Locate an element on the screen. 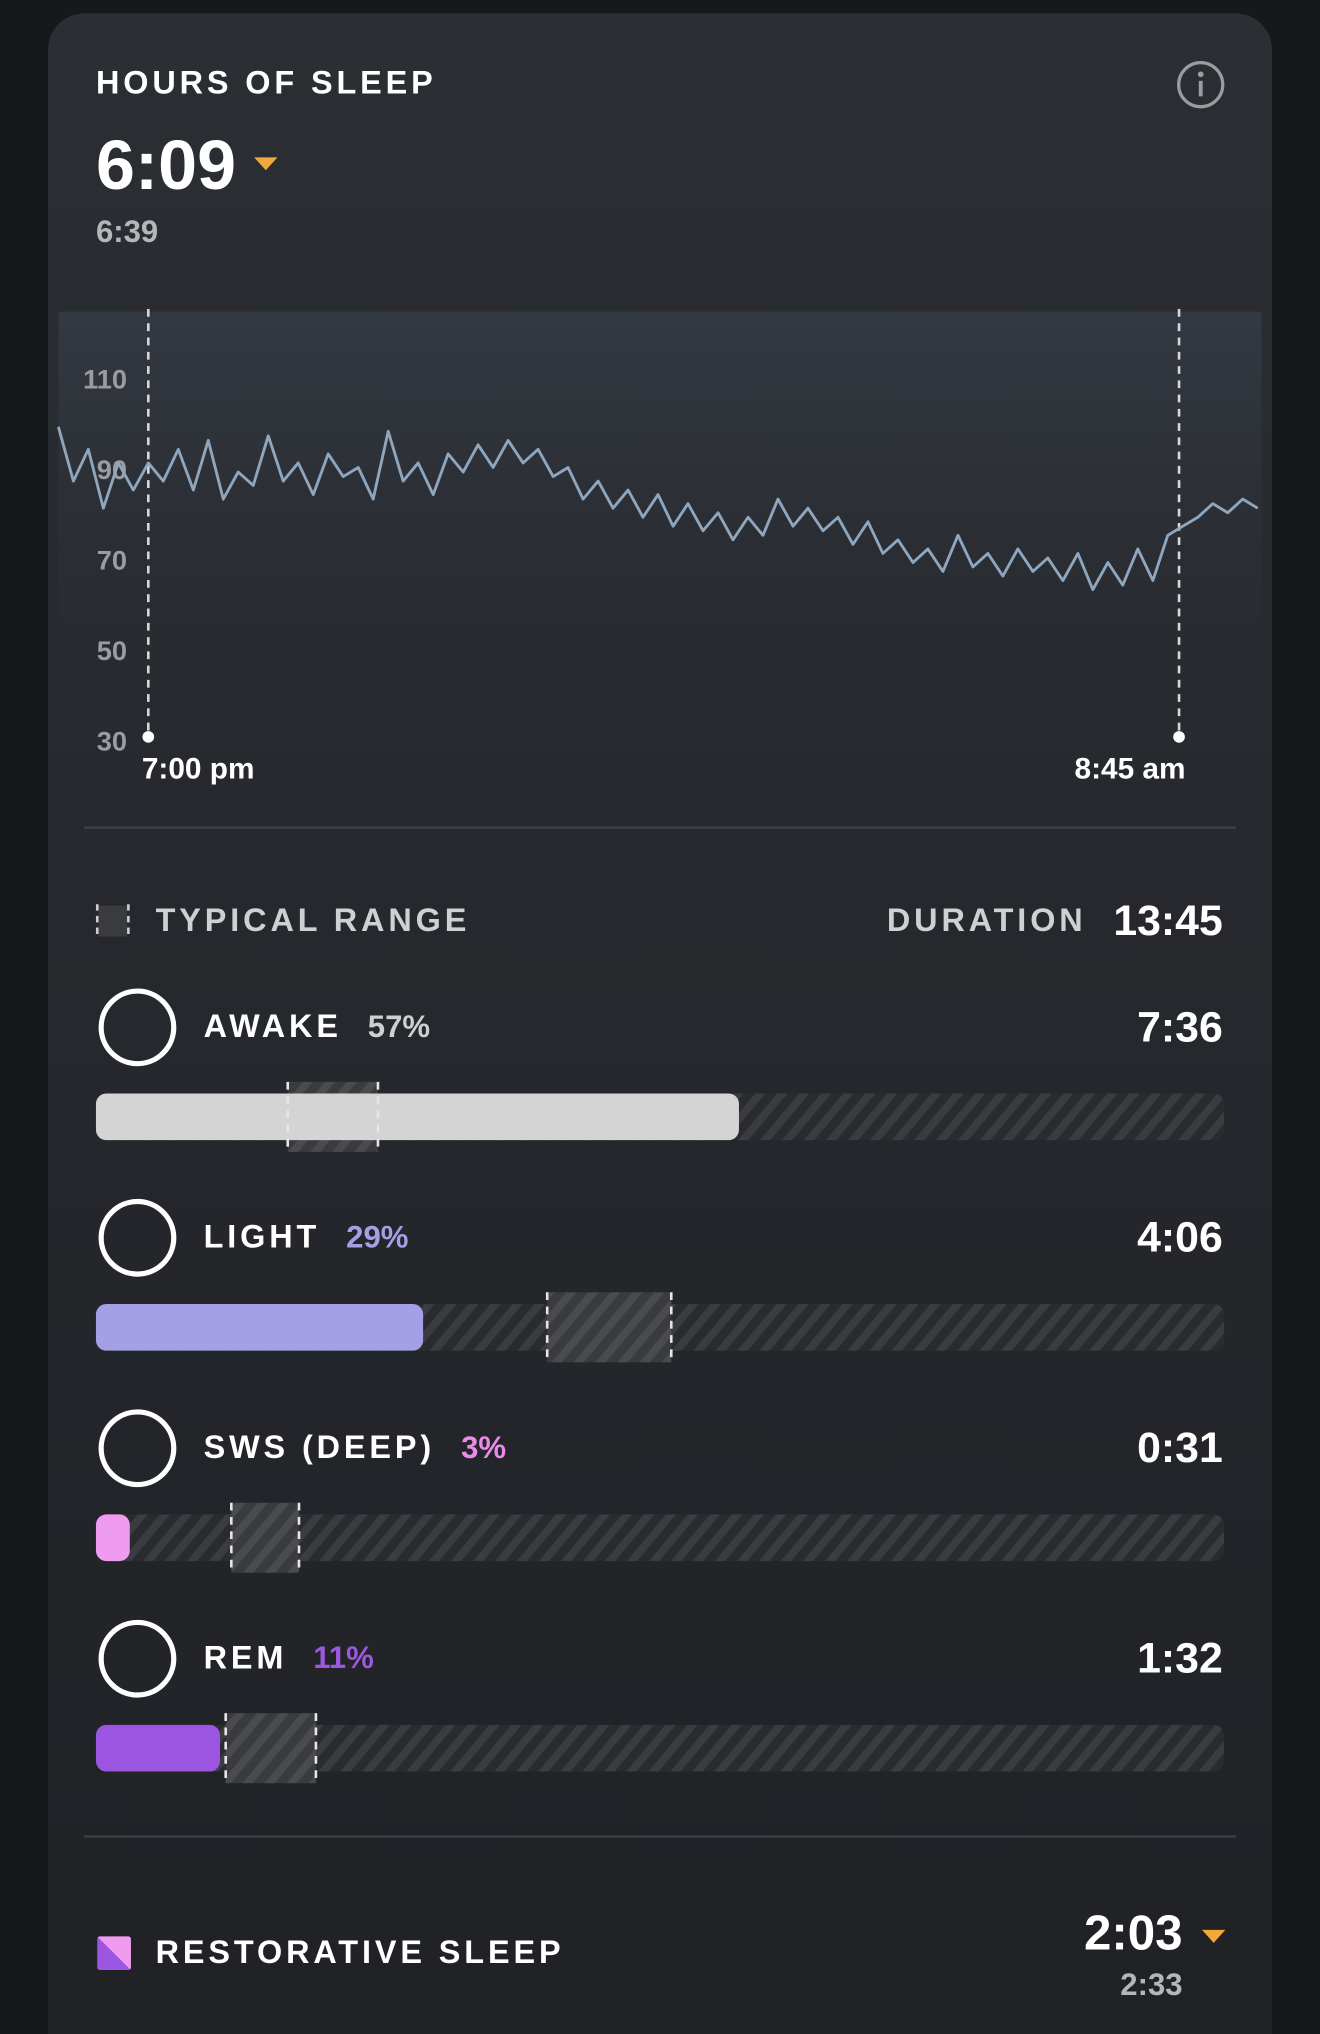  restorative-icon is located at coordinates (114, 1953).